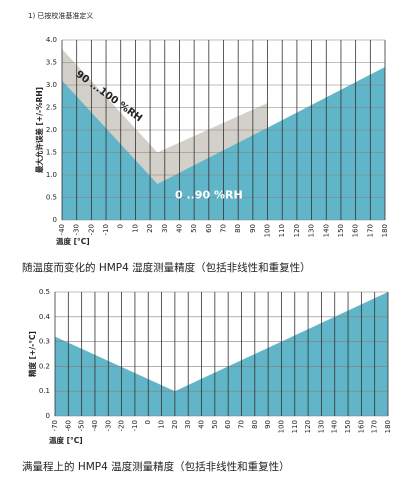 The image size is (410, 483). What do you see at coordinates (51, 108) in the screenshot?
I see `y-tick-label: 2.5` at bounding box center [51, 108].